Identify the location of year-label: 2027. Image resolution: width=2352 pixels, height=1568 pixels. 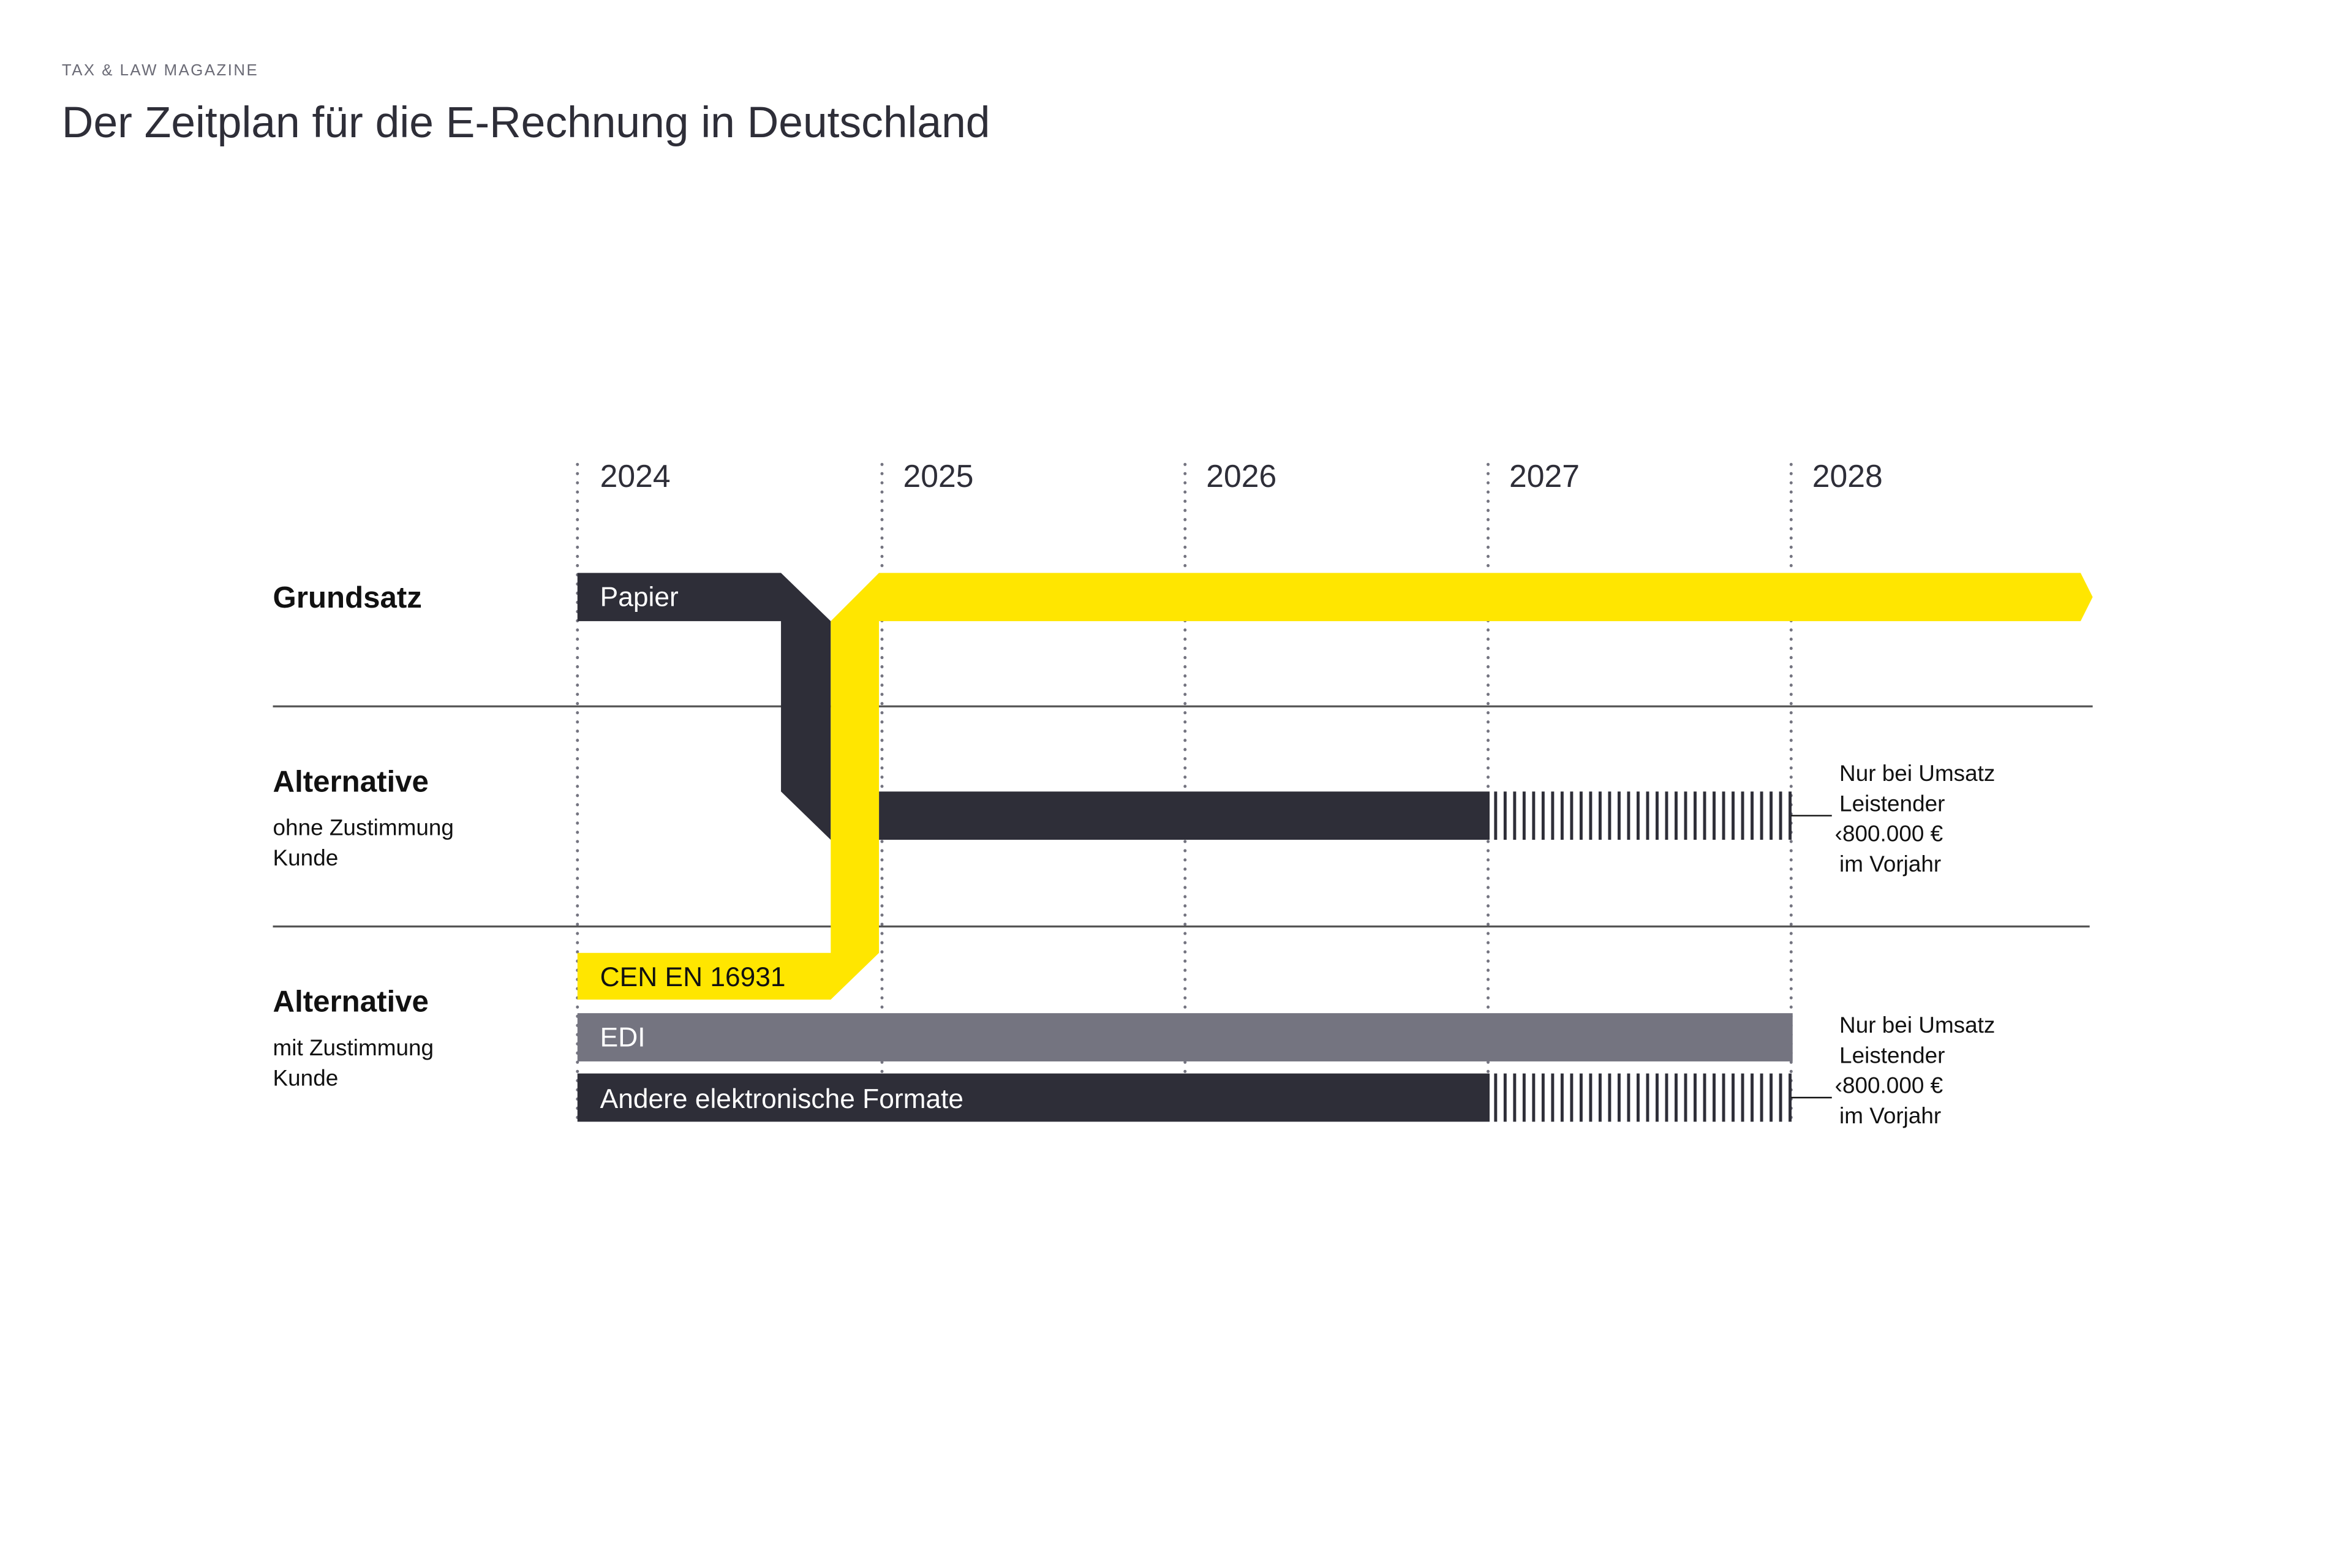
(1545, 476).